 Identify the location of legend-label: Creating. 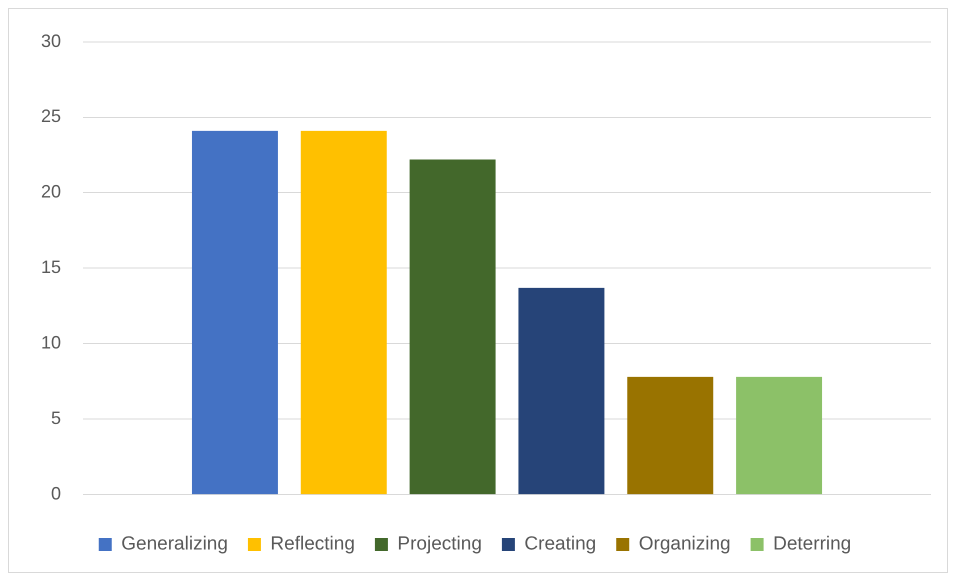
(560, 544).